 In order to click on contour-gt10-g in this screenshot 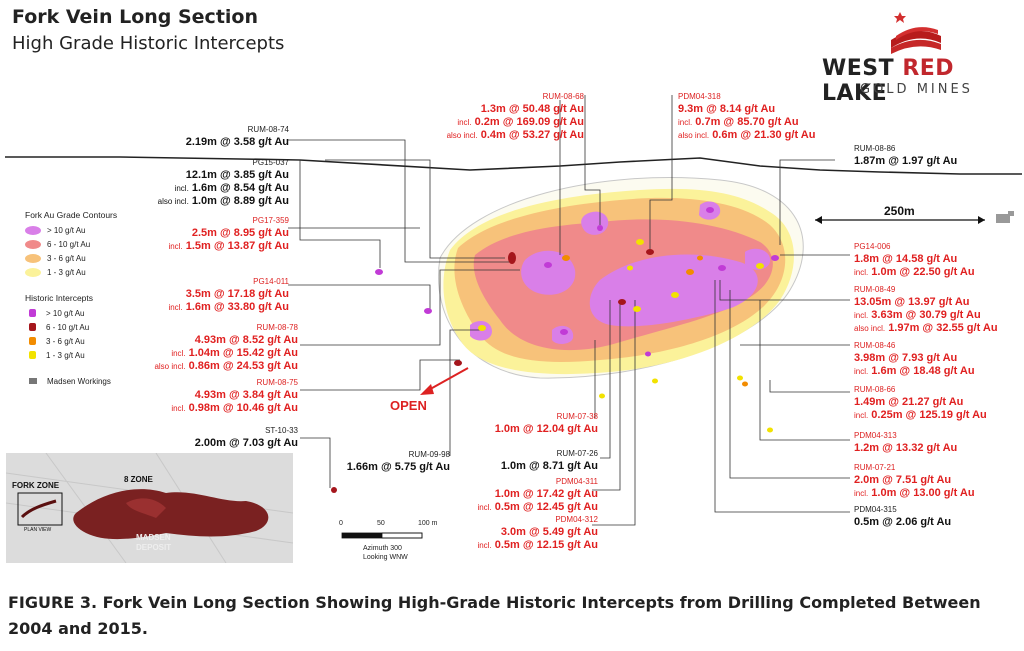, I will do `click(758, 259)`.